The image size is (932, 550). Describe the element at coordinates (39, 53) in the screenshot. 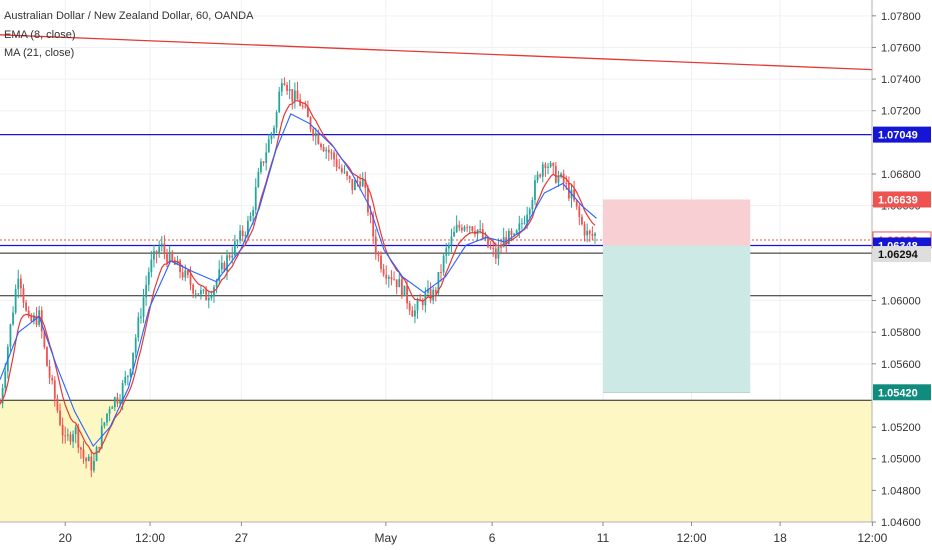

I see `legend-ma: MA (21, close)` at that location.